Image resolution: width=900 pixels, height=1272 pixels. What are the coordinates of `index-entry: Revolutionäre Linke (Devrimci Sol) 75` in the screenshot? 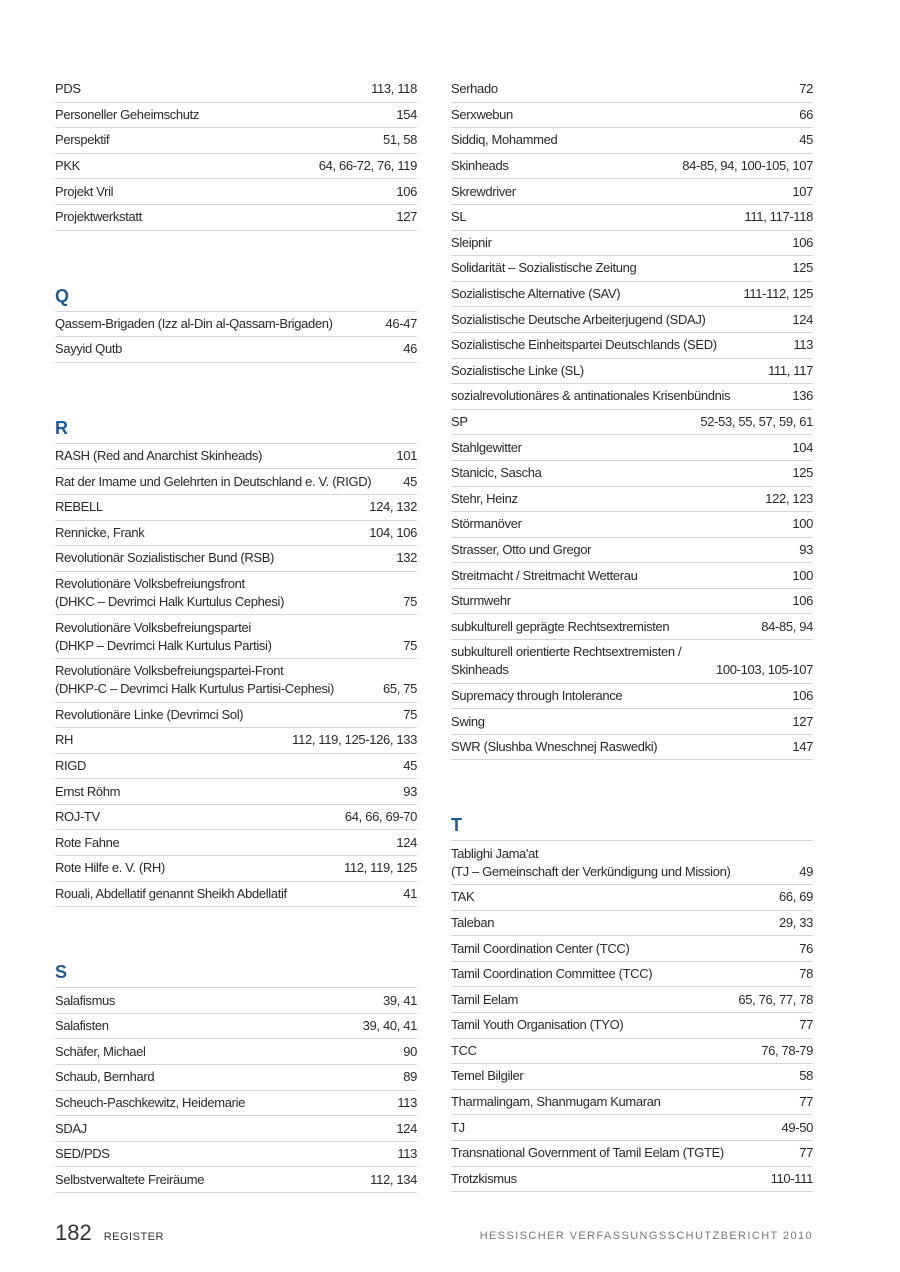 It's located at (236, 716).